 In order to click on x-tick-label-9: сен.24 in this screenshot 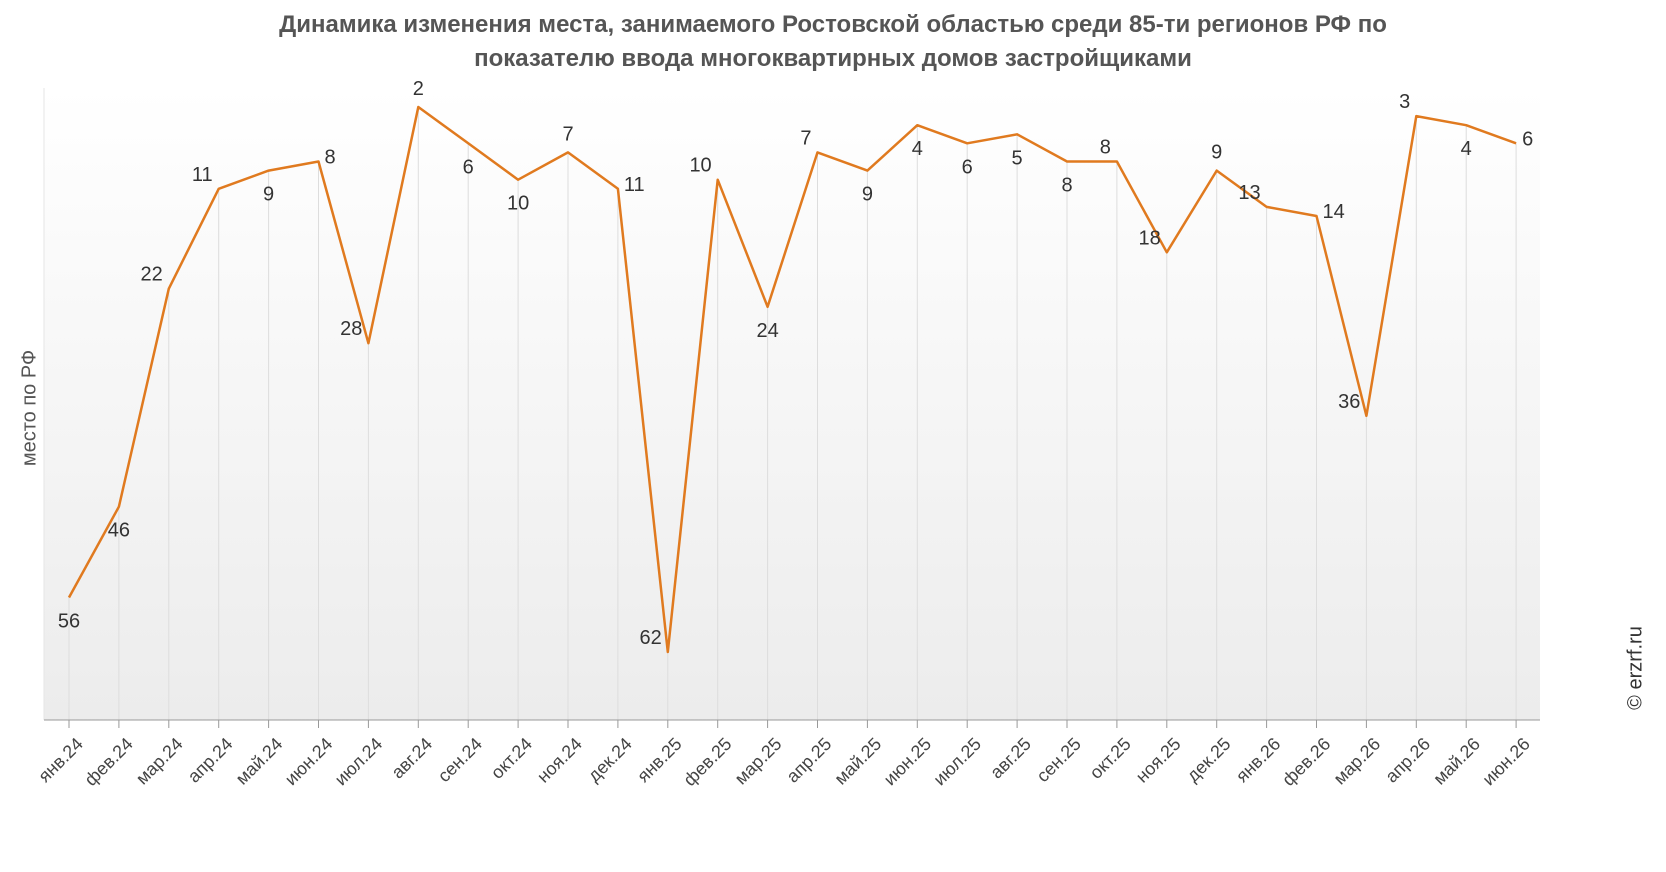, I will do `click(460, 760)`.